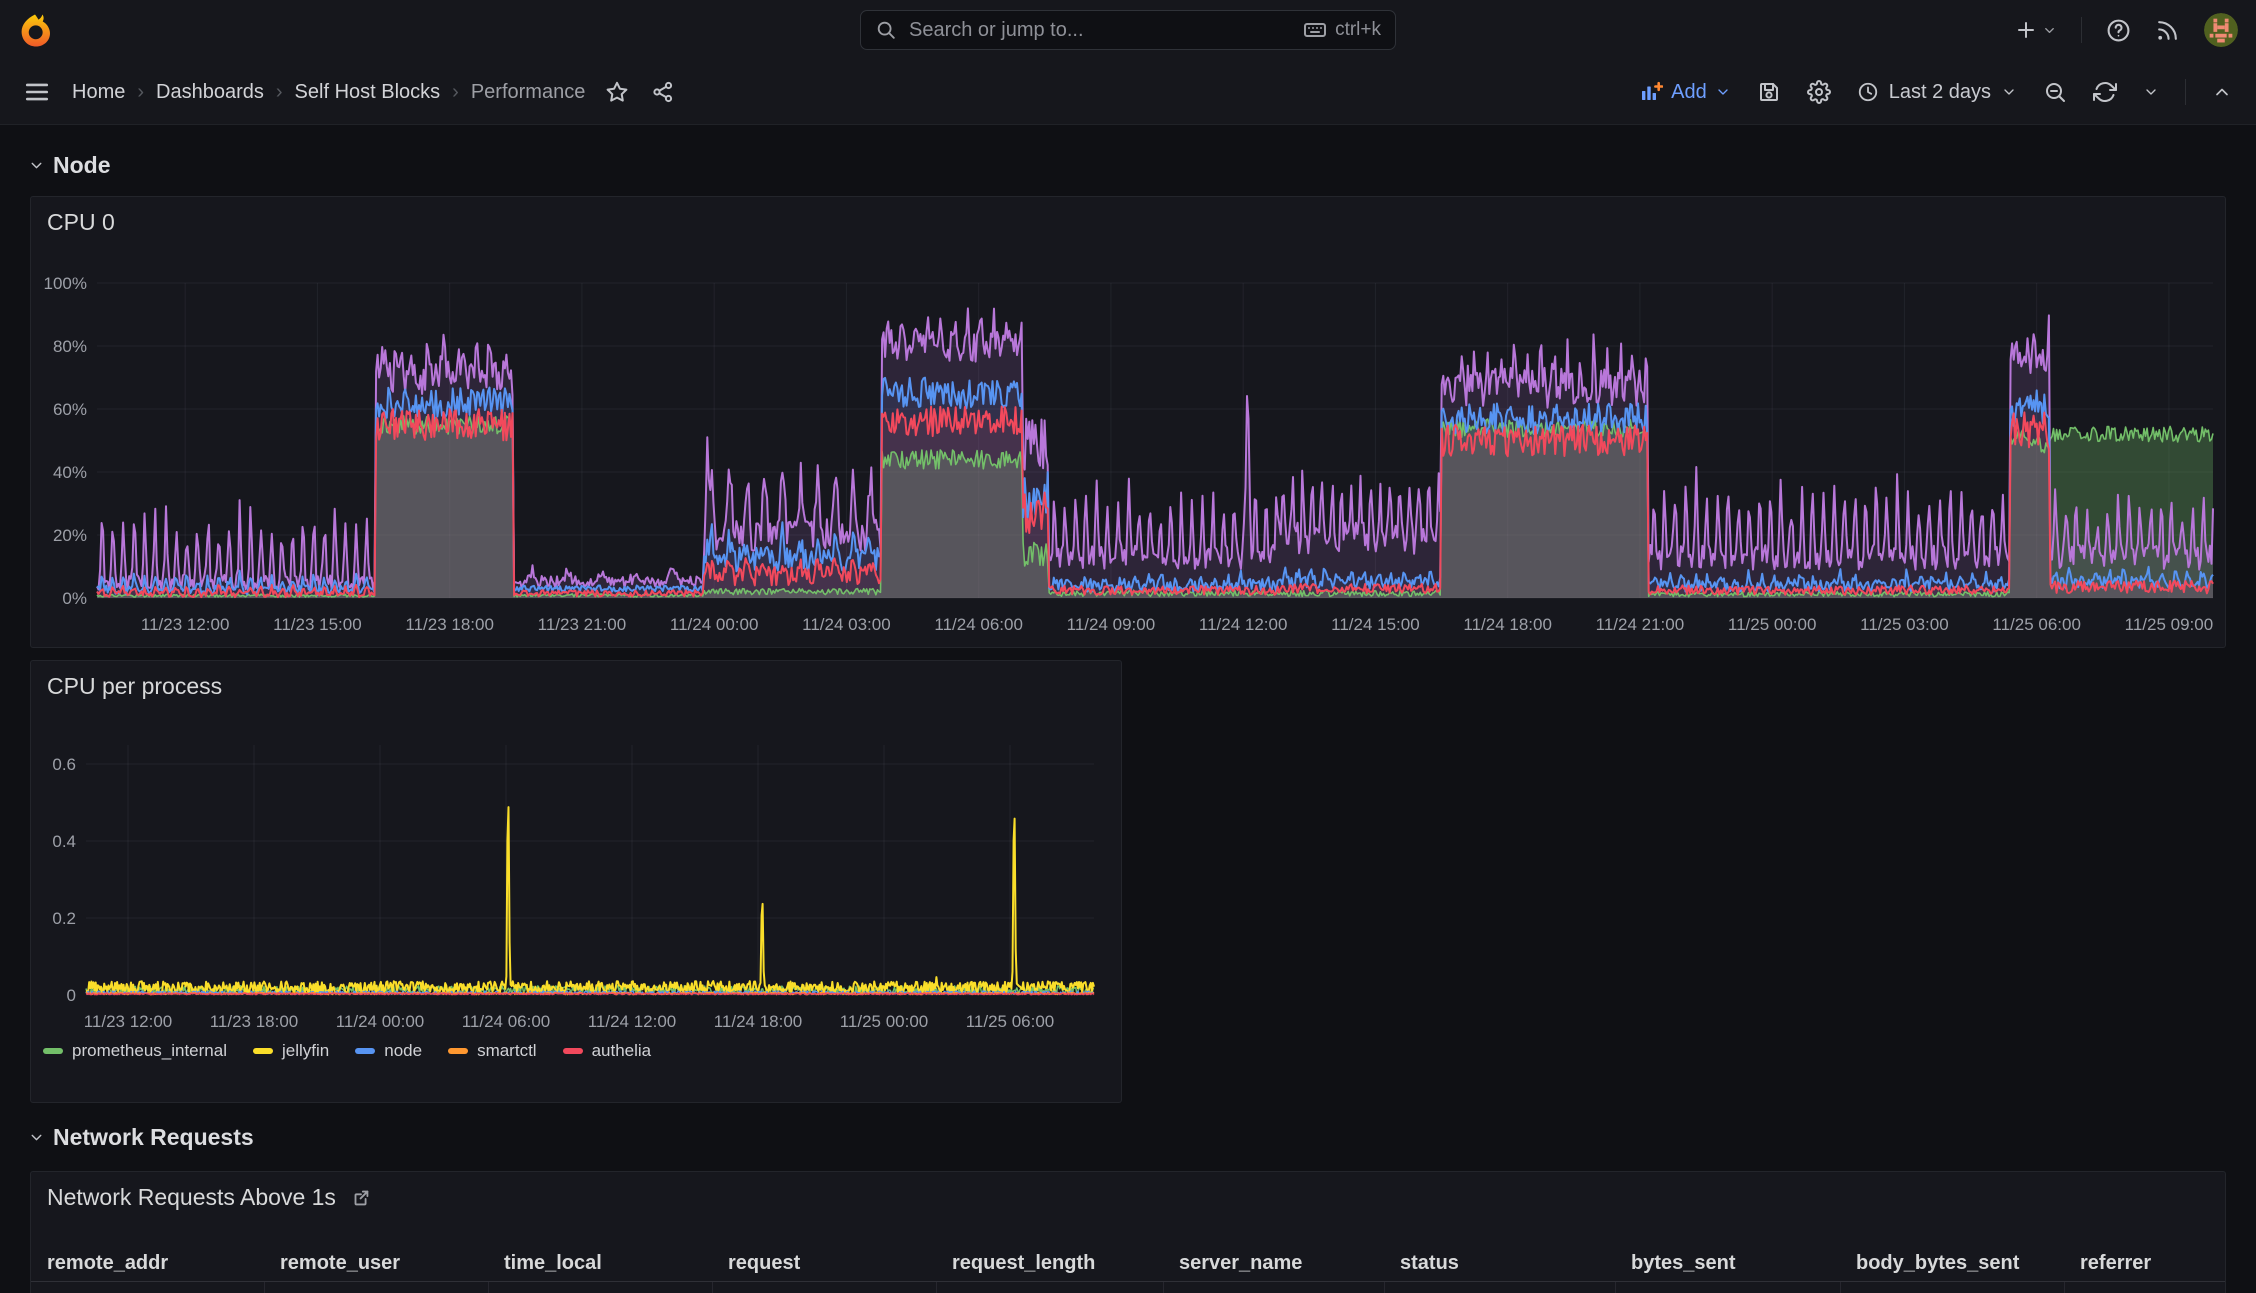 The width and height of the screenshot is (2256, 1293). What do you see at coordinates (1100, 30) in the screenshot?
I see `search-input` at bounding box center [1100, 30].